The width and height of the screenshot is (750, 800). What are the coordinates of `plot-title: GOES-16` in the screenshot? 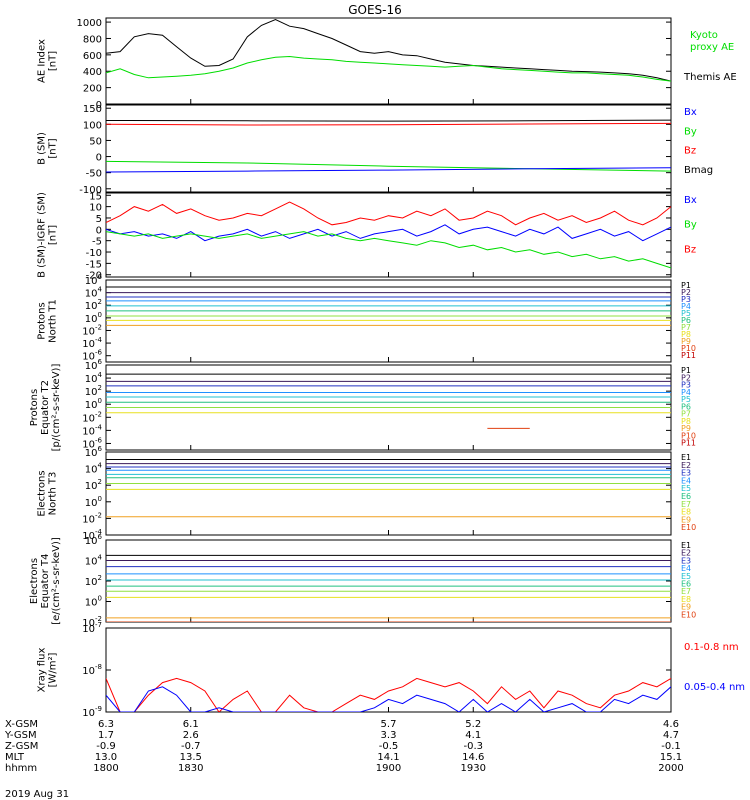 It's located at (375, 10).